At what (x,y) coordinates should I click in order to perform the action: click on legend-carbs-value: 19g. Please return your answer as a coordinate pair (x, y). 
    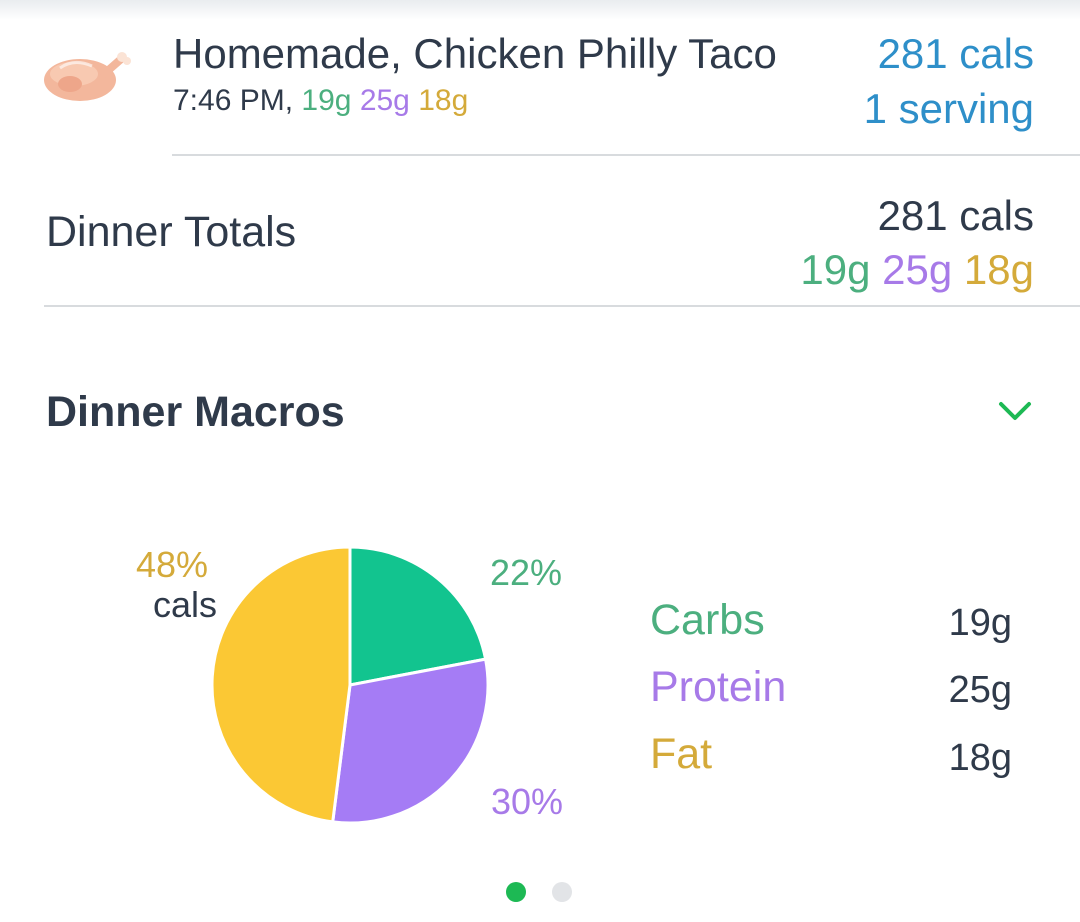
    Looking at the image, I should click on (980, 623).